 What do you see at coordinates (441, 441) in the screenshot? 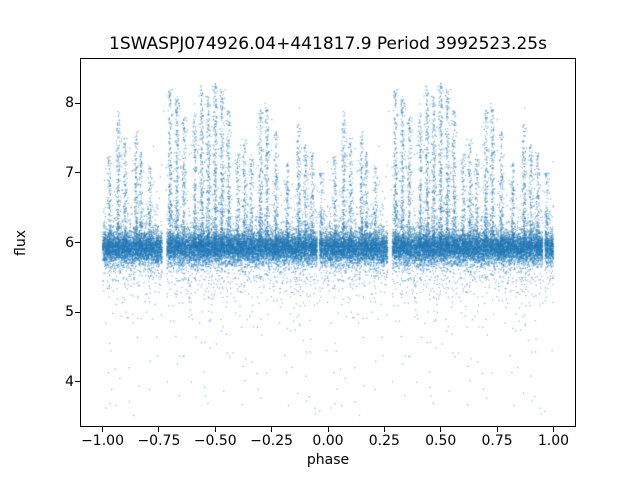
I see `x-tick-label: 0.50` at bounding box center [441, 441].